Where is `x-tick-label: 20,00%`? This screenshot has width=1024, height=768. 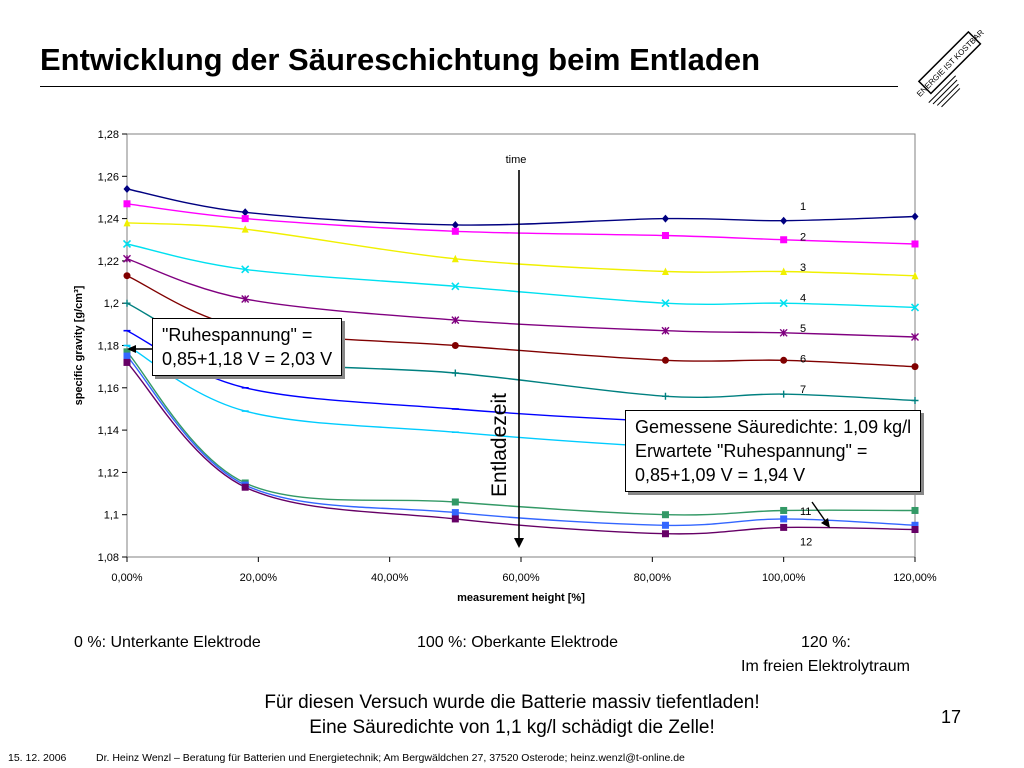 x-tick-label: 20,00% is located at coordinates (259, 578).